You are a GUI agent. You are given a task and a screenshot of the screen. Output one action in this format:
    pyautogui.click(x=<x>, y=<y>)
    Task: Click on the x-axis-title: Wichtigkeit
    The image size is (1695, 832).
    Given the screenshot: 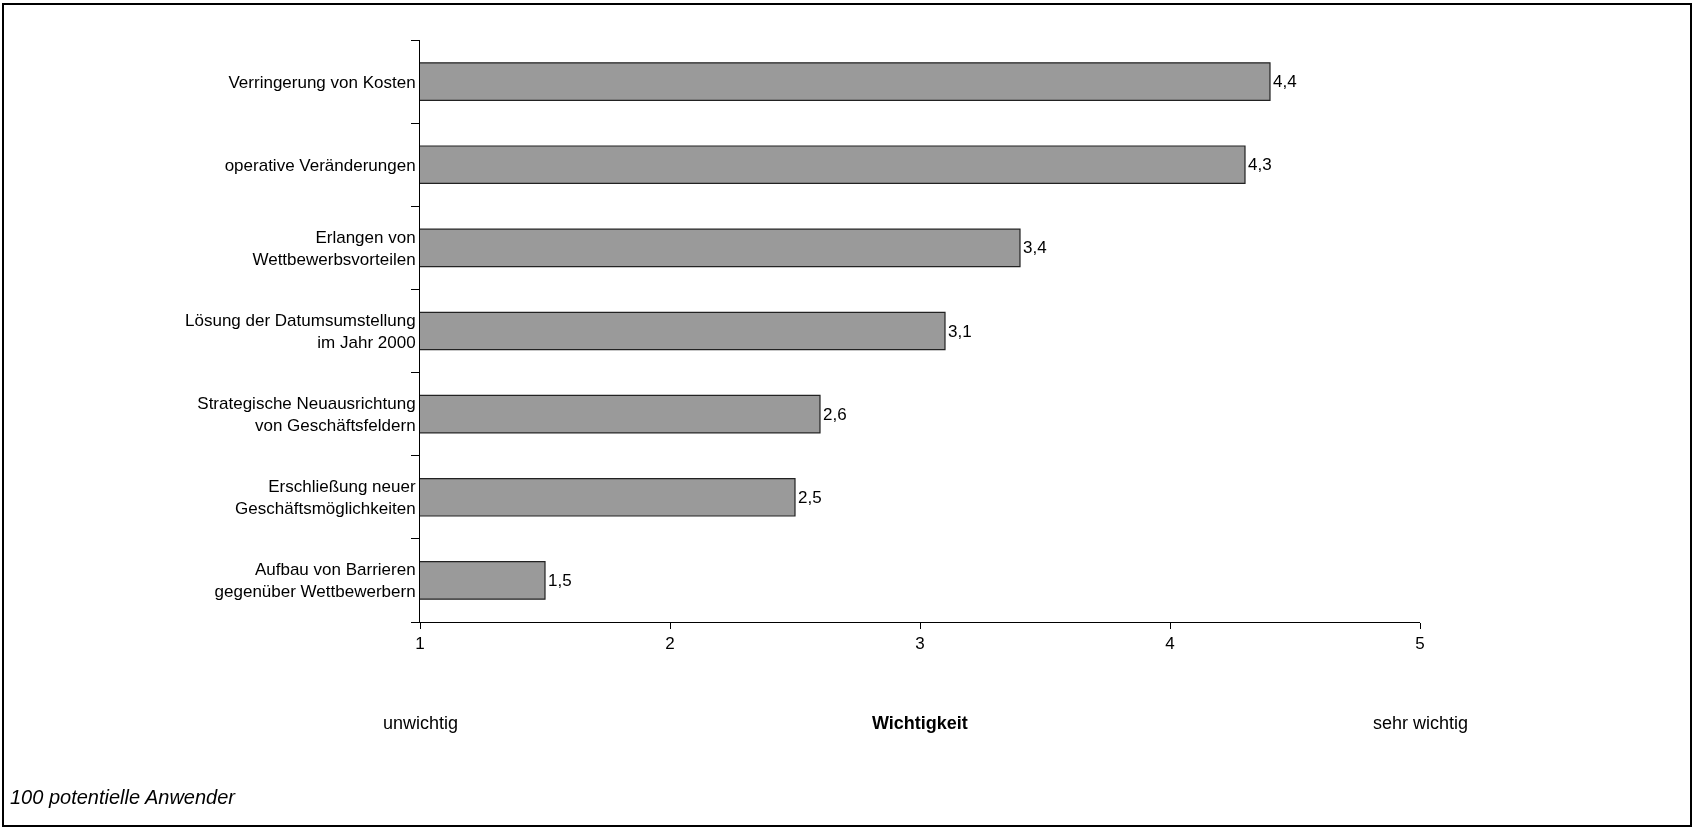 What is the action you would take?
    pyautogui.click(x=920, y=723)
    